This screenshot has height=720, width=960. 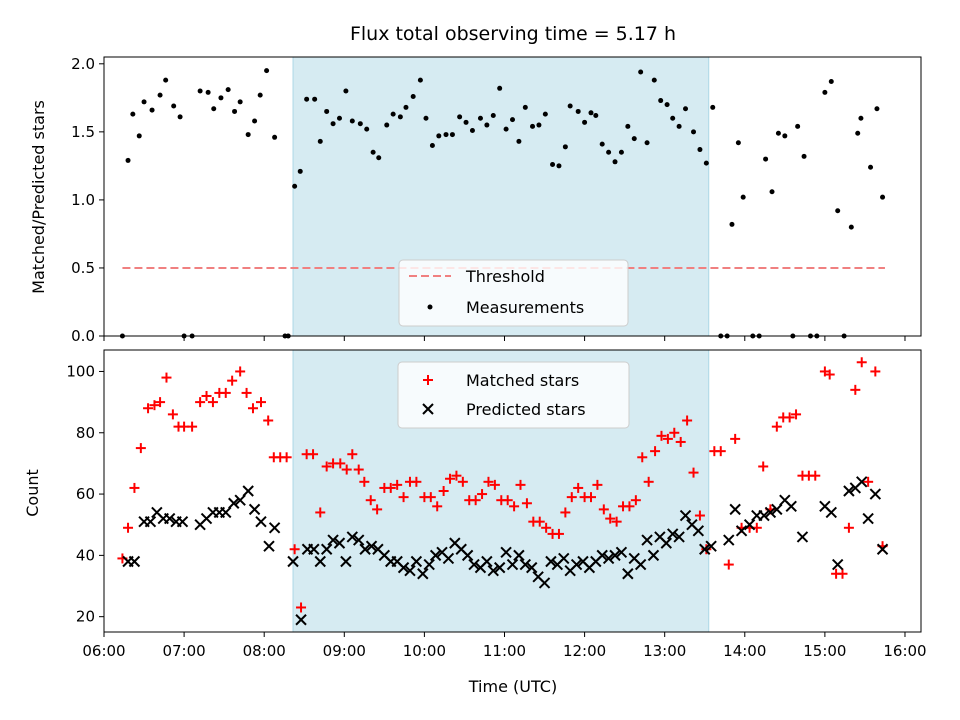 What do you see at coordinates (80, 371) in the screenshot?
I see `count-ytick-label: 100` at bounding box center [80, 371].